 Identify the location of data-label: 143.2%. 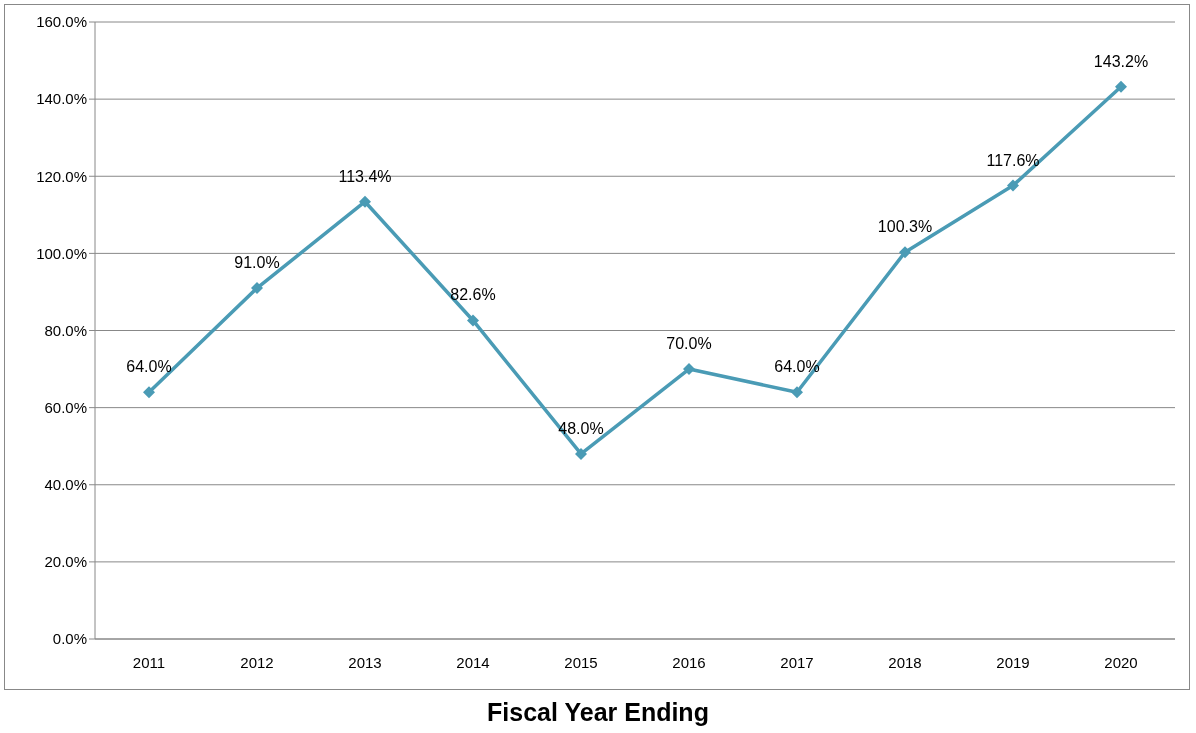
(1121, 61).